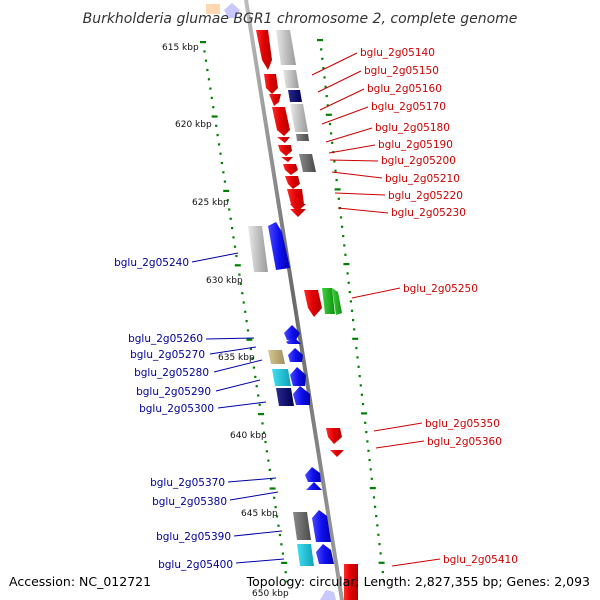 This screenshot has height=600, width=600. Describe the element at coordinates (285, 150) in the screenshot. I see `gene-arrow-bglu_2g05190` at that location.